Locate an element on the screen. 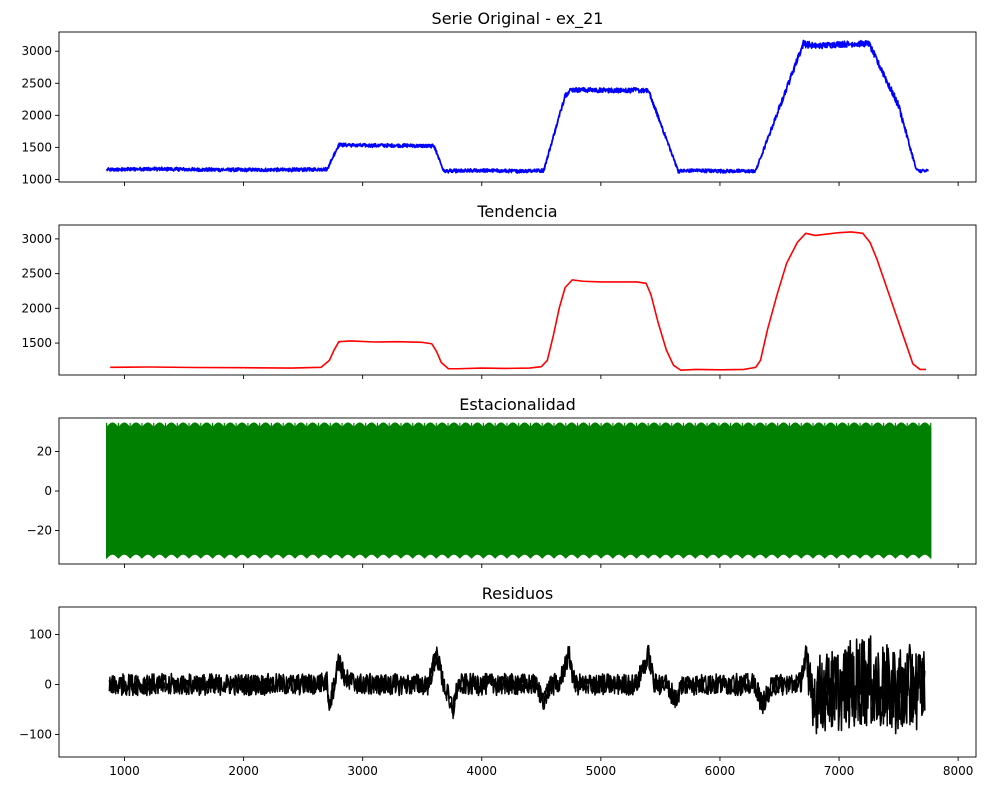  residuos-data is located at coordinates (517, 685).